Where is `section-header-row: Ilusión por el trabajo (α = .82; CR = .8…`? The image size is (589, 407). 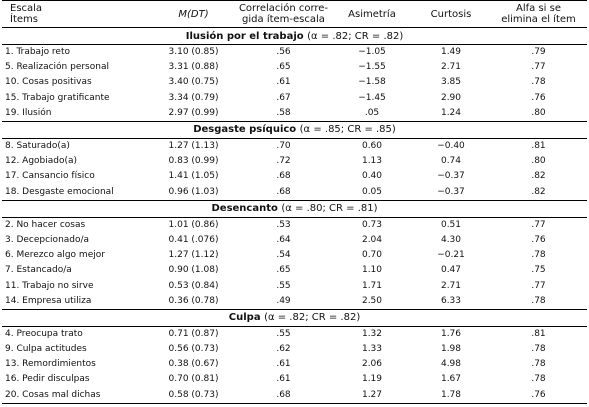 section-header-row: Ilusión por el trabajo (α = .82; CR = .8… is located at coordinates (294, 36).